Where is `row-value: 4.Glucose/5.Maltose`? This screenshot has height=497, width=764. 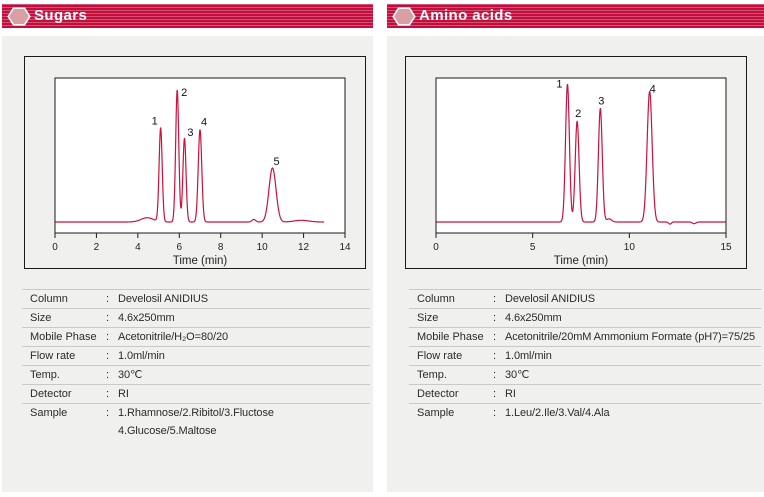
row-value: 4.Glucose/5.Maltose is located at coordinates (167, 431).